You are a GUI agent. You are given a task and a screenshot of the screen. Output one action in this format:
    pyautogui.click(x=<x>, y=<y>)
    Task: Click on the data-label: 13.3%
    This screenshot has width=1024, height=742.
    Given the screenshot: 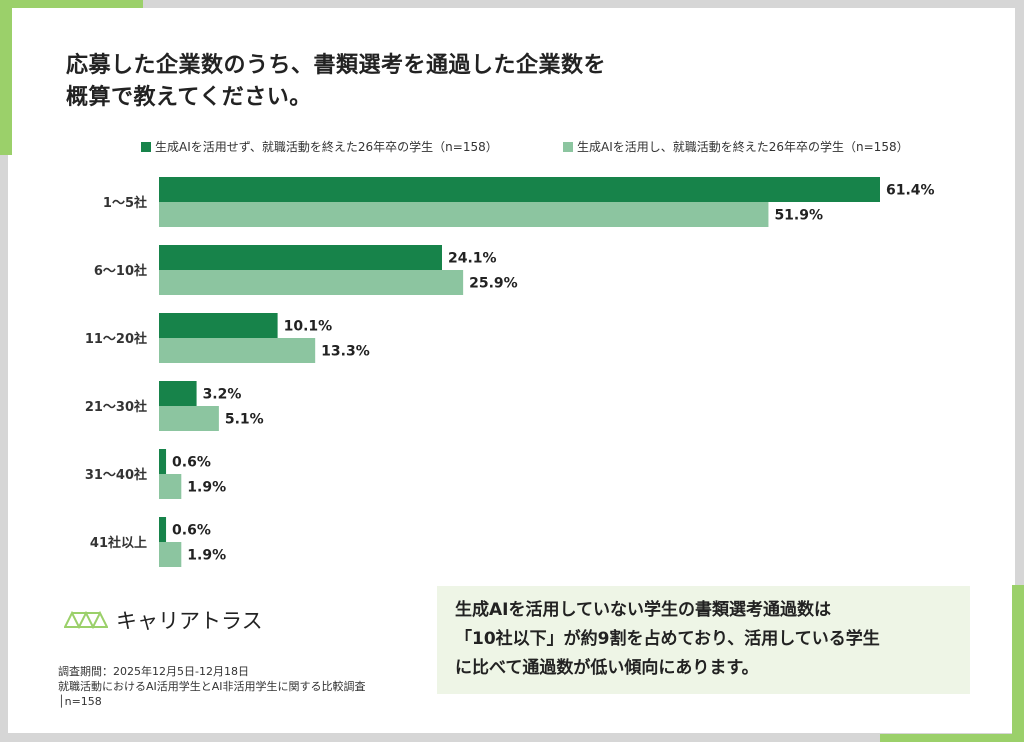 What is the action you would take?
    pyautogui.click(x=345, y=352)
    